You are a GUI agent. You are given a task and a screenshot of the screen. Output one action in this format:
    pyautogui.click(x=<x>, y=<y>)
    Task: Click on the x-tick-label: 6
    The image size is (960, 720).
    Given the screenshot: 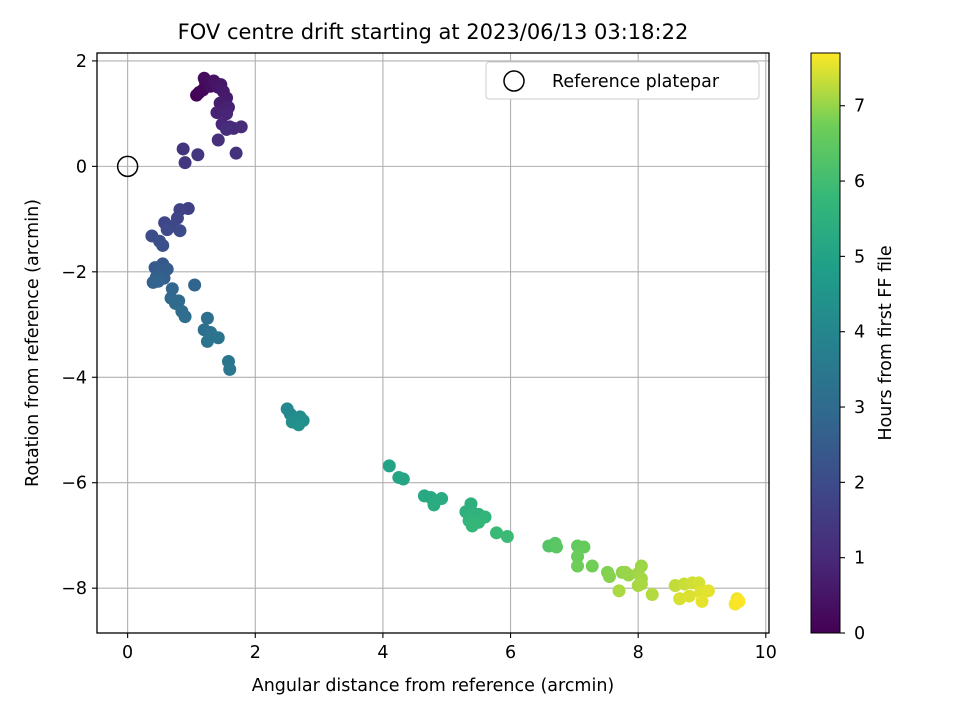 What is the action you would take?
    pyautogui.click(x=510, y=653)
    